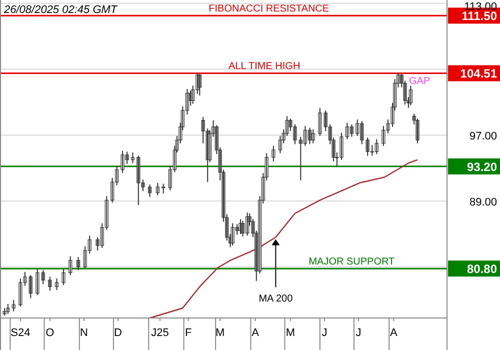  Describe the element at coordinates (160, 333) in the screenshot. I see `x-tick-label: J25` at that location.